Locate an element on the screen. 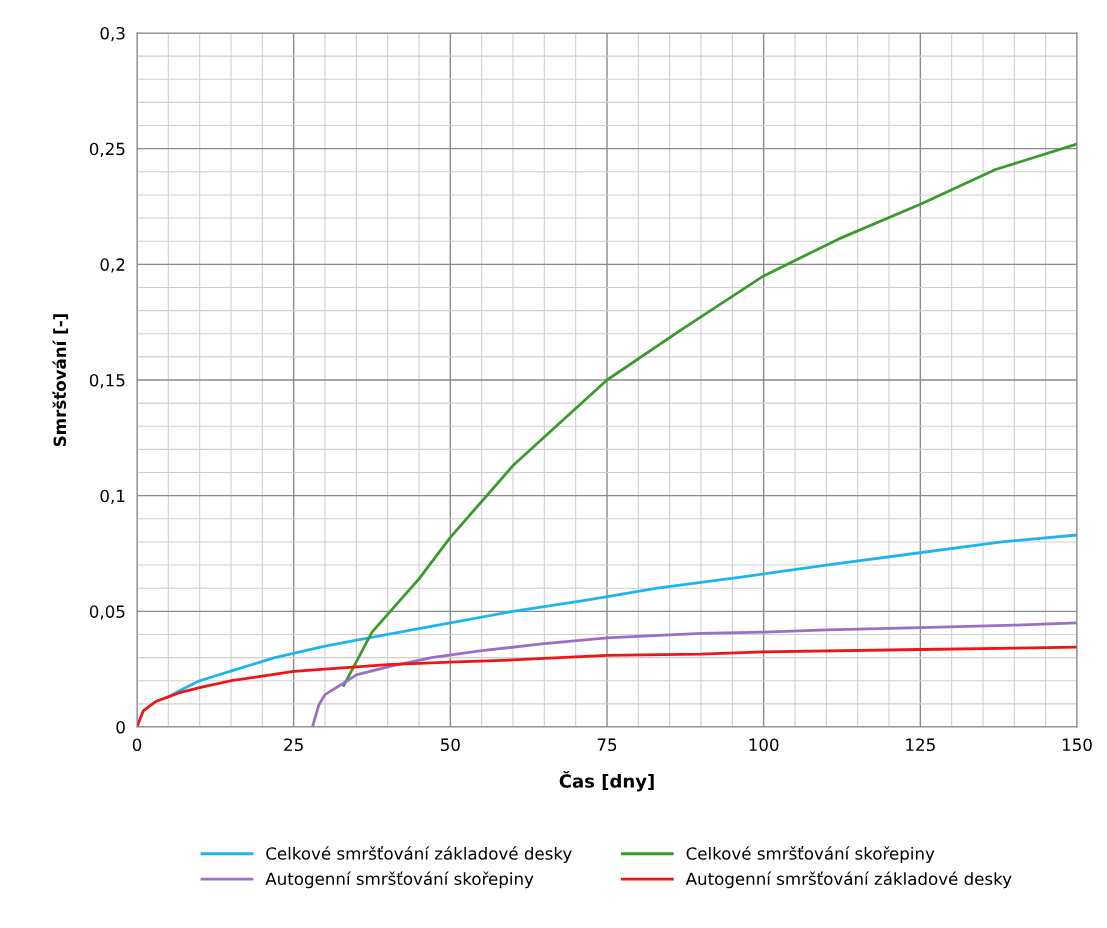 The width and height of the screenshot is (1107, 928). y-tick-label: 0 is located at coordinates (120, 727).